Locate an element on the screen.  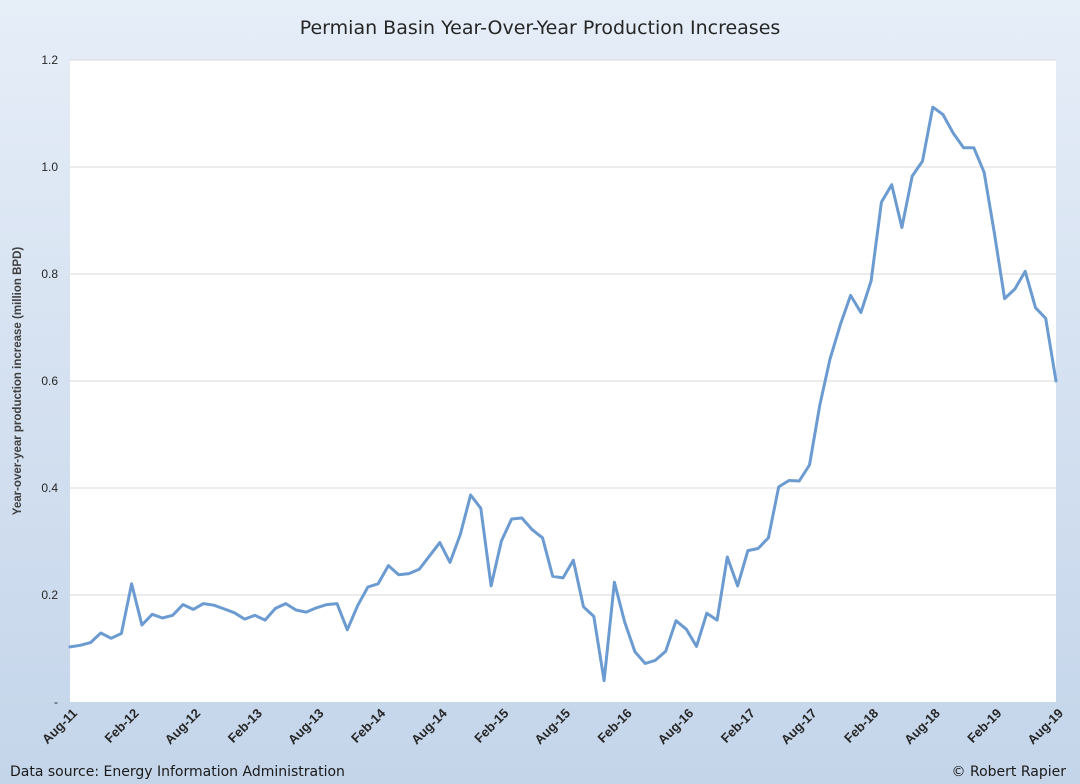
x-tick-label: Feb-18 is located at coordinates (861, 726).